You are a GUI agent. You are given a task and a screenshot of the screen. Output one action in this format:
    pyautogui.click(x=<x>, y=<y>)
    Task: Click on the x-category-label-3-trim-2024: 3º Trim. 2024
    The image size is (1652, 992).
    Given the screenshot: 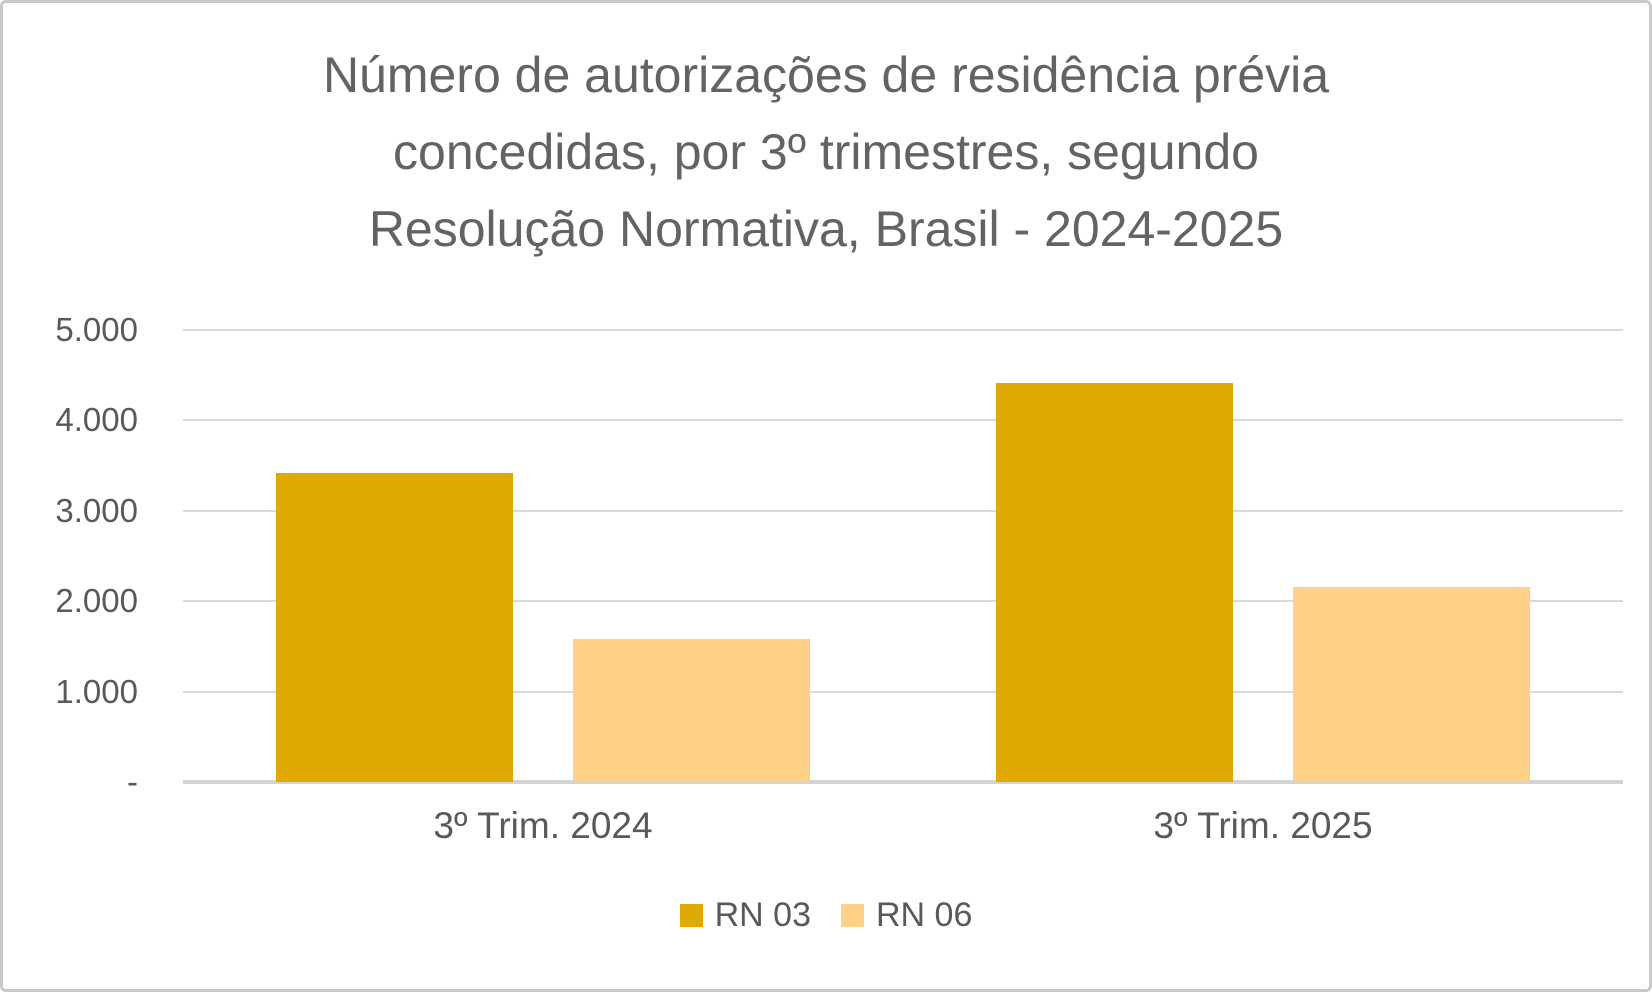 What is the action you would take?
    pyautogui.click(x=543, y=825)
    